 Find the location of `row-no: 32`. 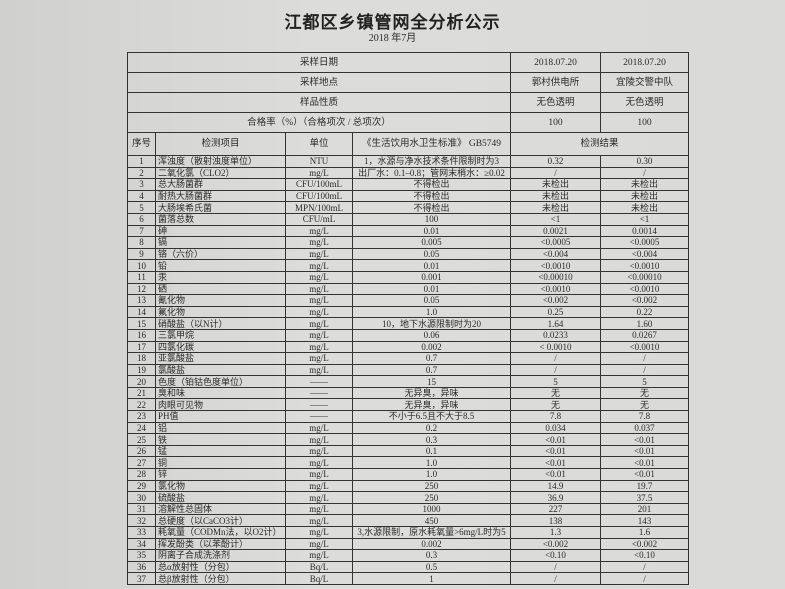

row-no: 32 is located at coordinates (141, 520).